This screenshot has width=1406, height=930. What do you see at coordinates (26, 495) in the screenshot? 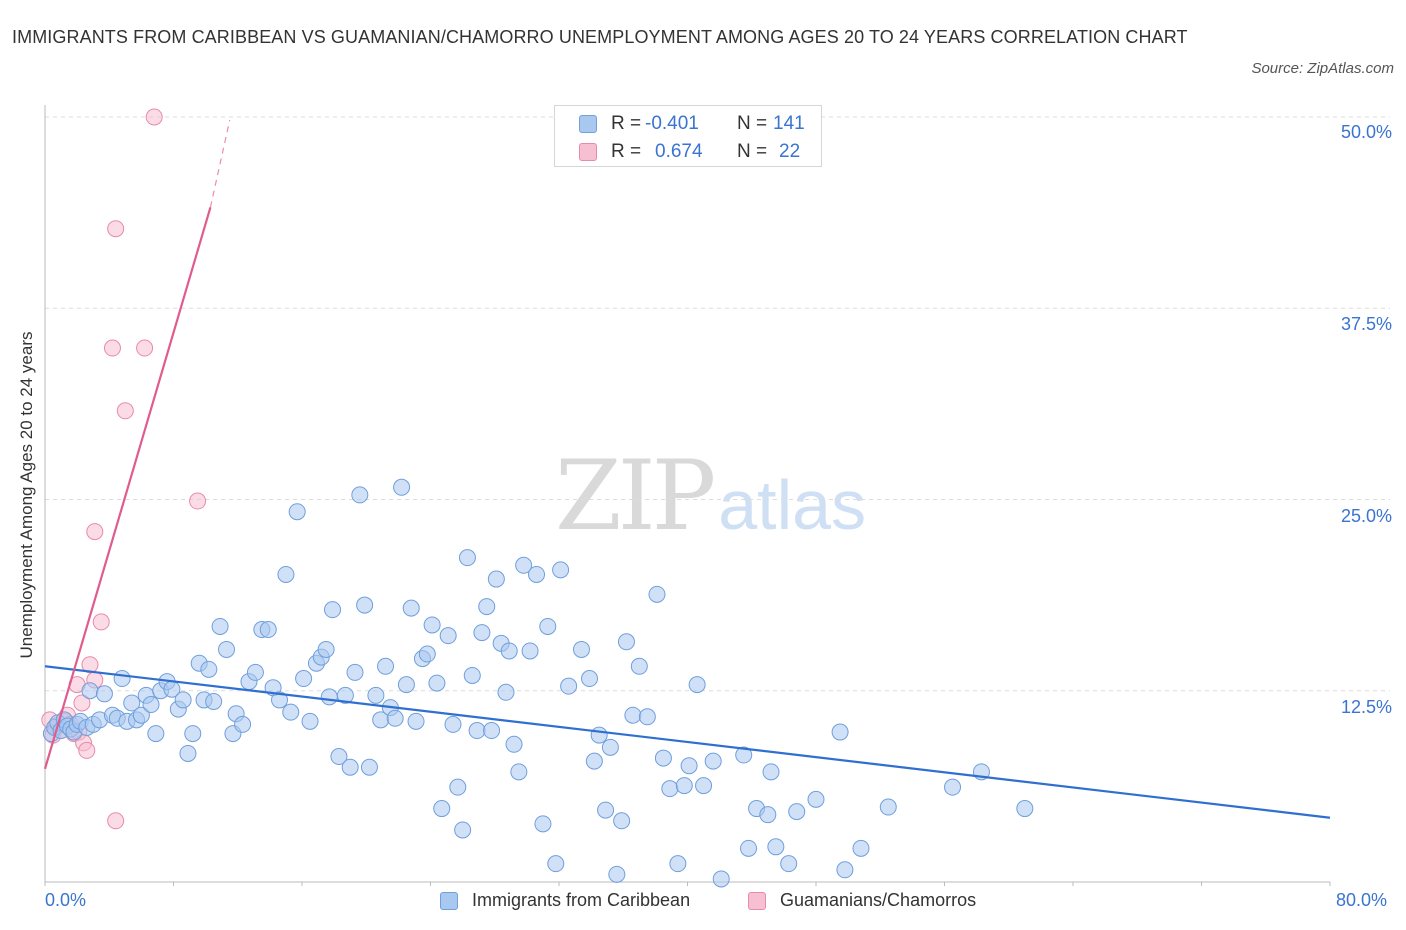
I see `y-axis-label: Unemployment Among Ages 20 to 24 years` at bounding box center [26, 495].